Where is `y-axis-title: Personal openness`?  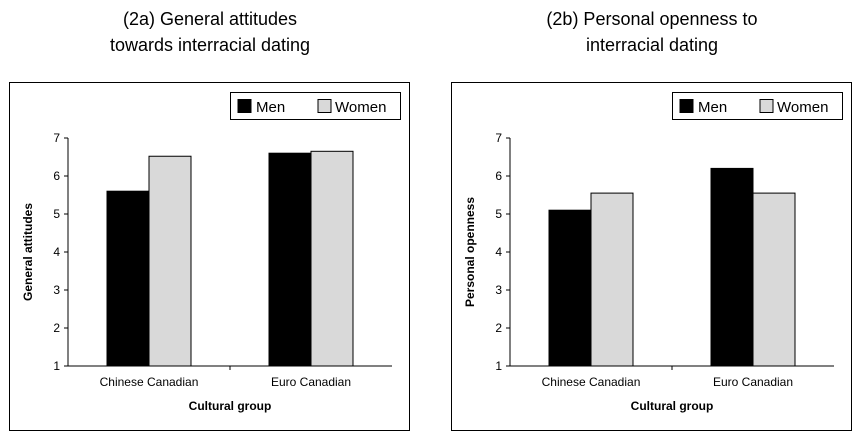 y-axis-title: Personal openness is located at coordinates (470, 252).